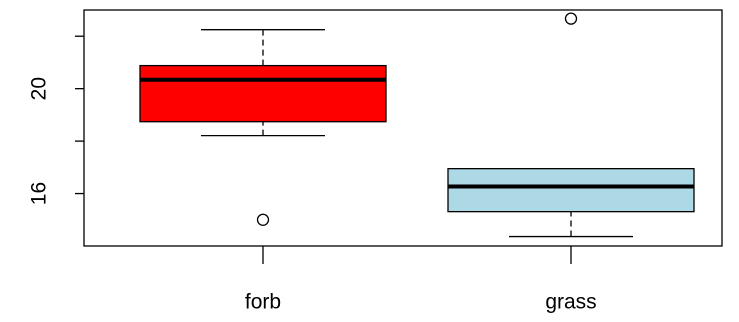 Image resolution: width=739 pixels, height=322 pixels. Describe the element at coordinates (39, 193) in the screenshot. I see `y-tick-label: 16` at that location.